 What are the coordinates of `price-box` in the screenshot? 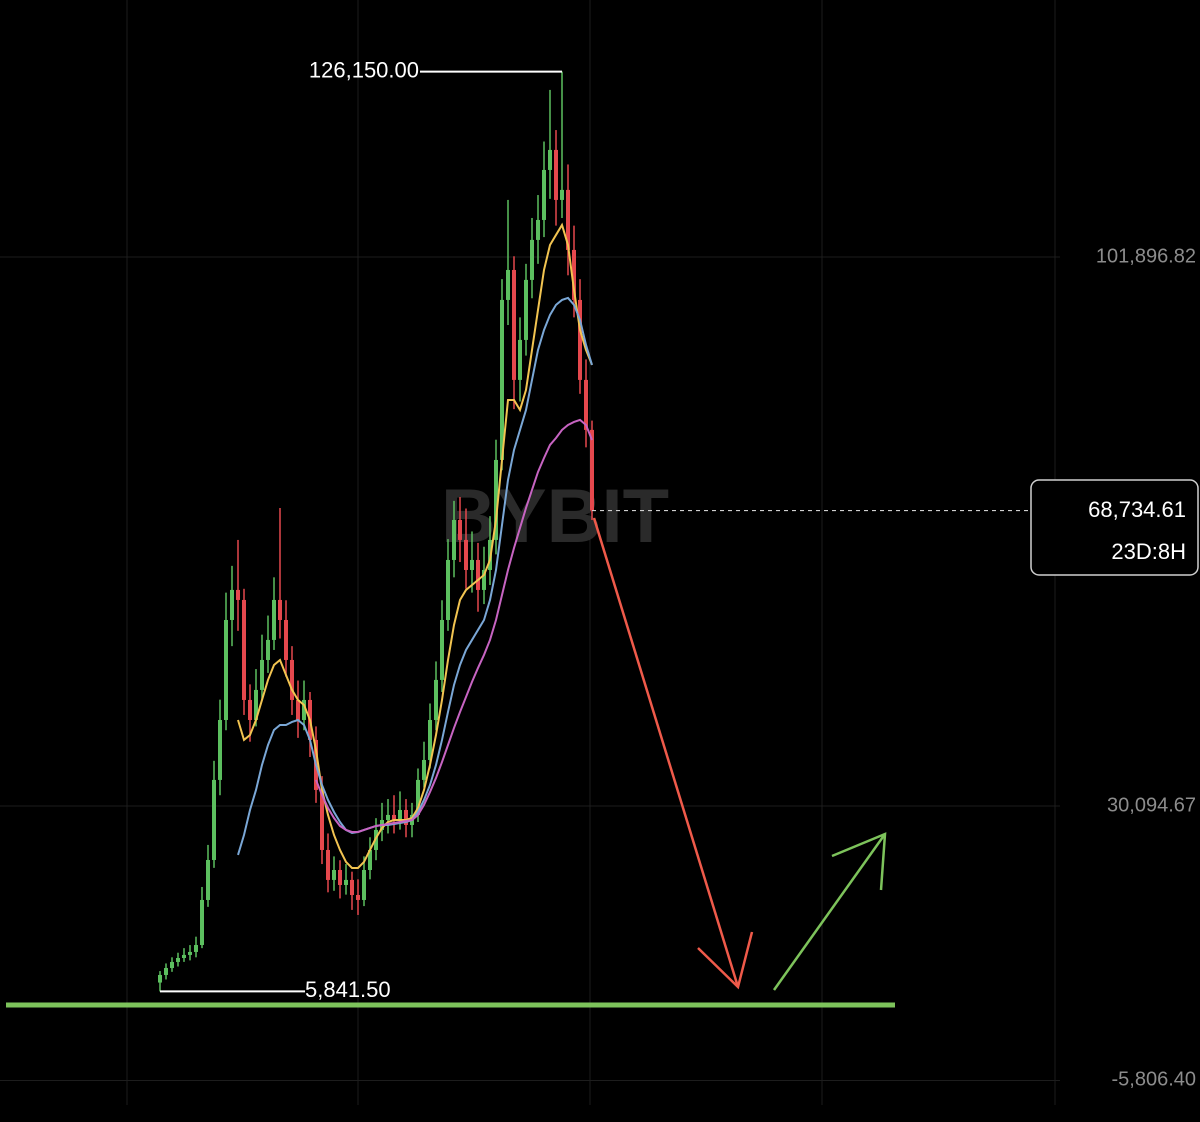 It's located at (1114, 527).